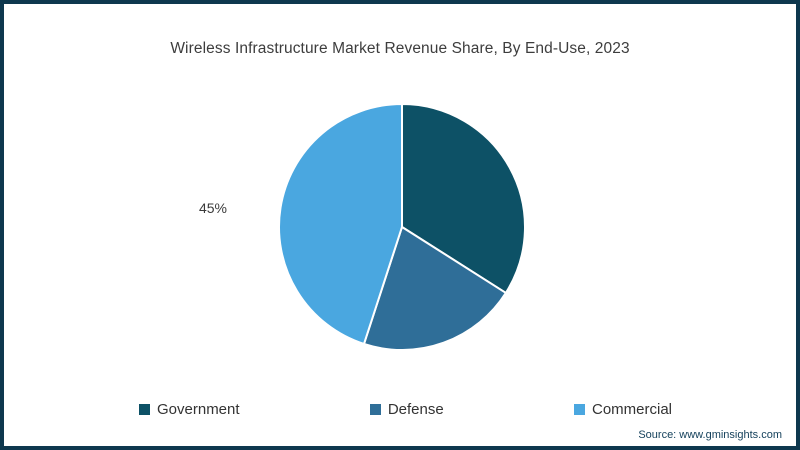 This screenshot has width=800, height=450. Describe the element at coordinates (710, 435) in the screenshot. I see `source-attribution: Source: www.gminsights.com` at that location.